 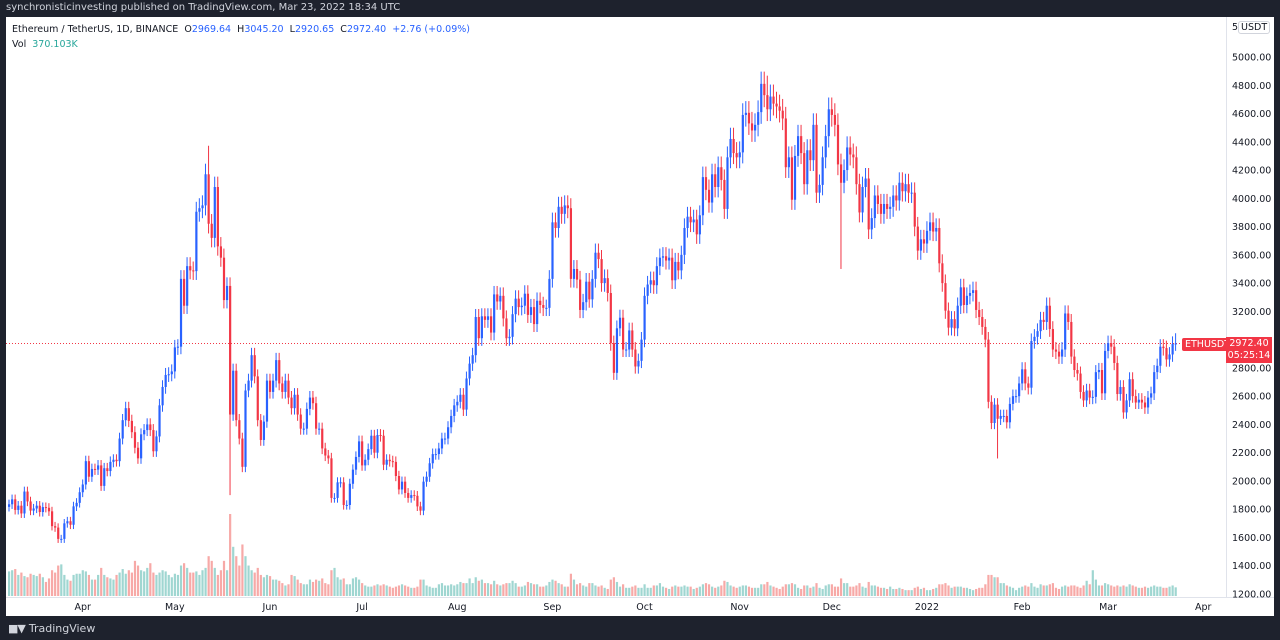 What do you see at coordinates (1251, 312) in the screenshot?
I see `price-tick-label: 3200.00` at bounding box center [1251, 312].